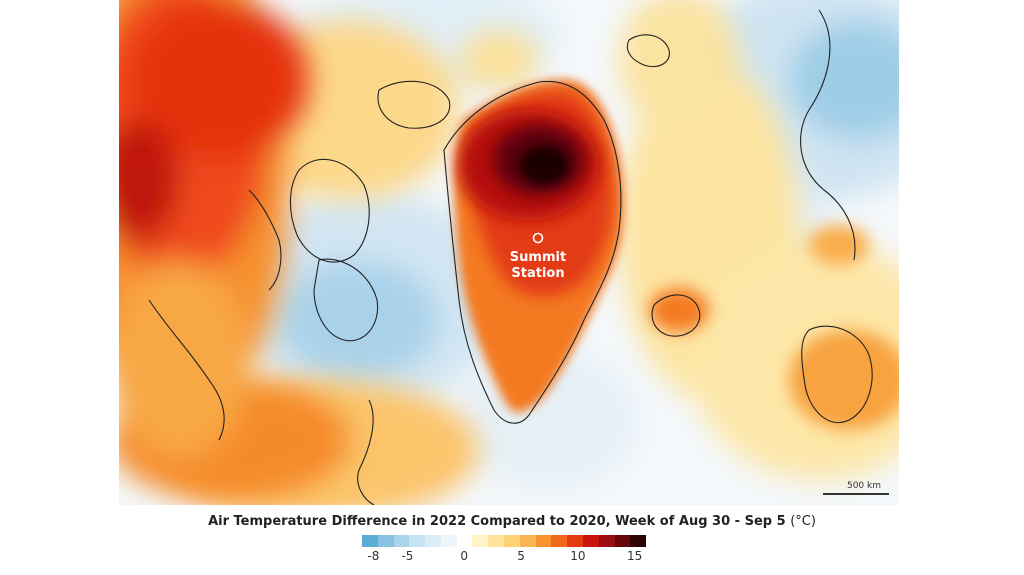 This screenshot has width=1024, height=575. Describe the element at coordinates (373, 556) in the screenshot. I see `colorbar-tick-label: -8` at that location.